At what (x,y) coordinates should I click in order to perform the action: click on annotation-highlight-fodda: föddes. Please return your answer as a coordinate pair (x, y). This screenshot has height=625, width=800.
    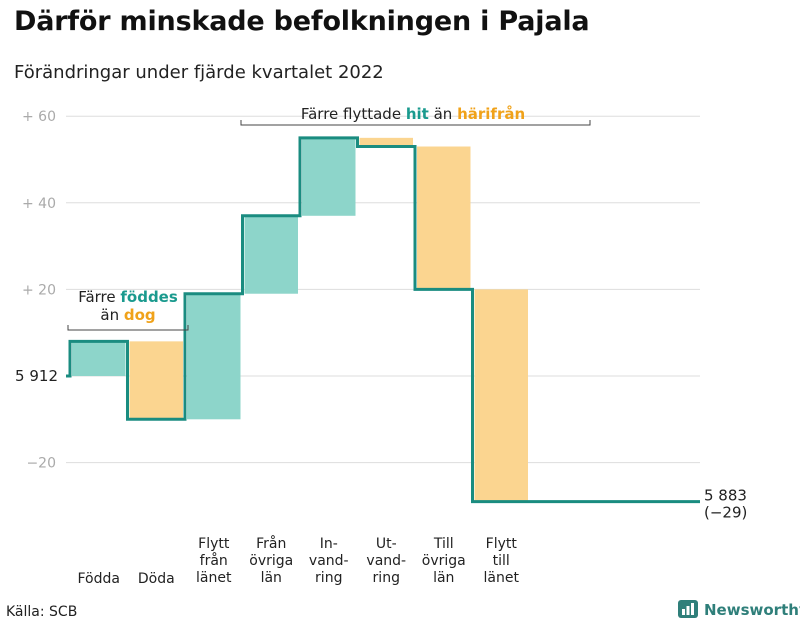
    Looking at the image, I should click on (148, 297).